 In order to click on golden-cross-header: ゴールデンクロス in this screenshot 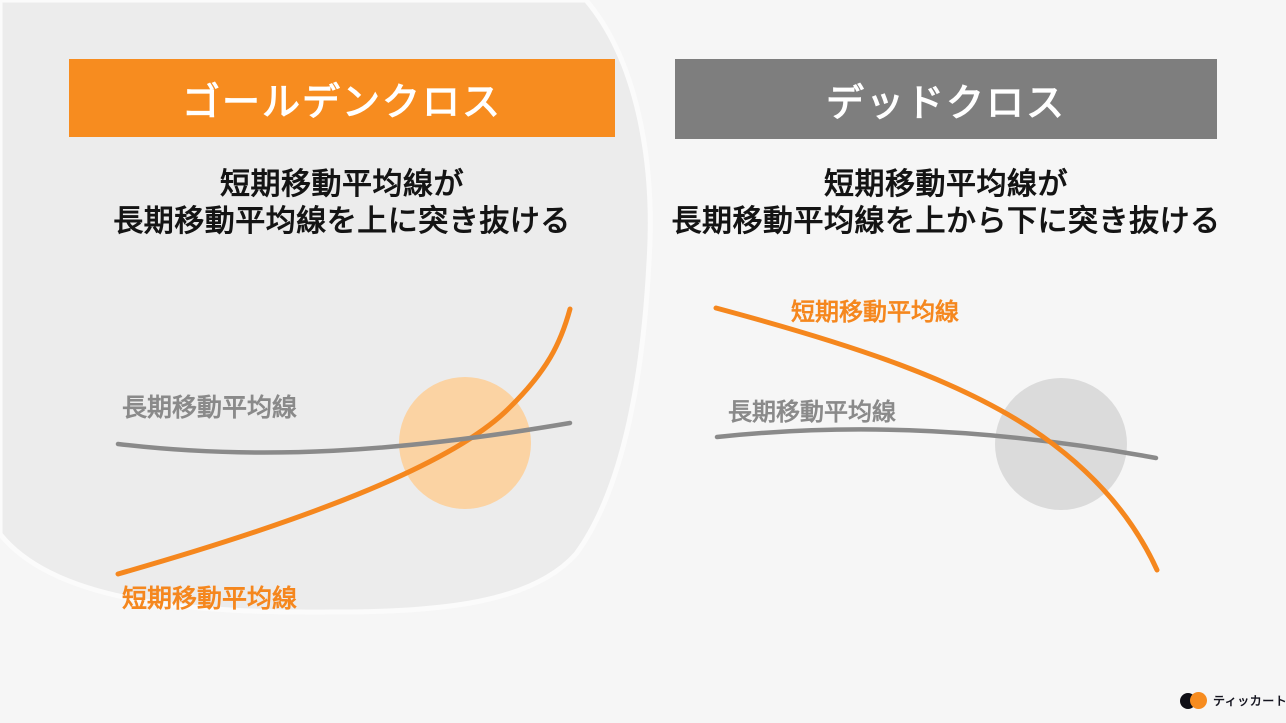, I will do `click(342, 98)`.